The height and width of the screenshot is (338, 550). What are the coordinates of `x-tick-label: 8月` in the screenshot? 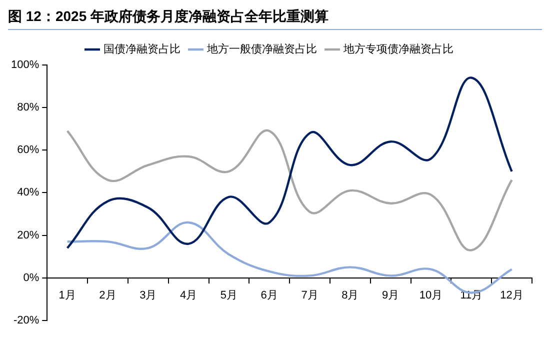 It's located at (350, 295).